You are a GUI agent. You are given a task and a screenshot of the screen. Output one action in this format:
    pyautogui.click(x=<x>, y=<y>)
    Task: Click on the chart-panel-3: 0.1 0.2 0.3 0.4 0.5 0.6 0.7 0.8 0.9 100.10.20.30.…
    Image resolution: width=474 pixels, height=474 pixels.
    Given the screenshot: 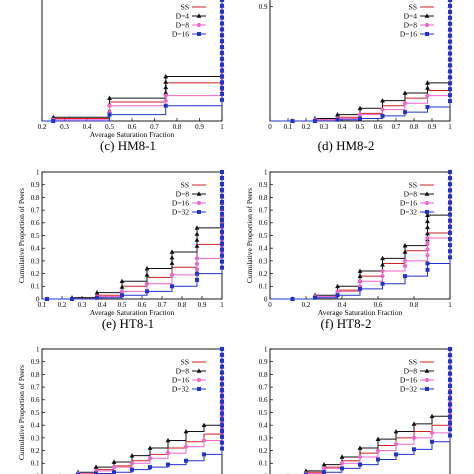 What is the action you would take?
    pyautogui.click(x=121, y=242)
    